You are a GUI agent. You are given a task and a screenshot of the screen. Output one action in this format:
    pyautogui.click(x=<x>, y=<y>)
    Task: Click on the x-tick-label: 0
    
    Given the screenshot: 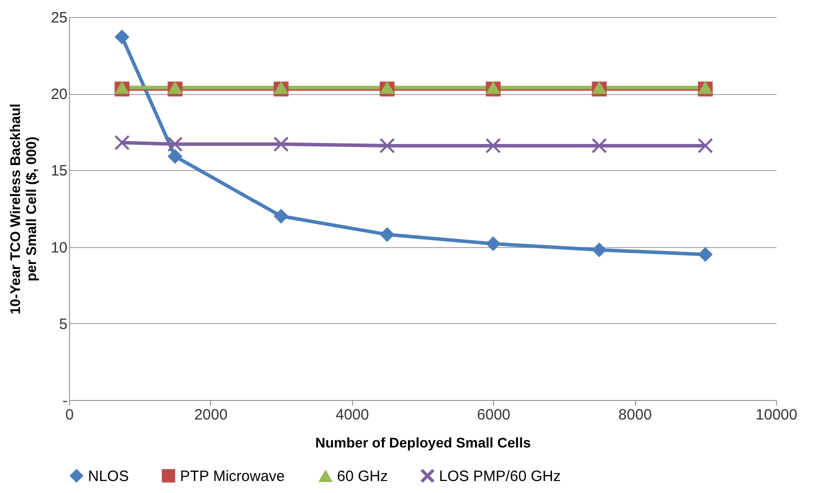 What is the action you would take?
    pyautogui.click(x=69, y=415)
    